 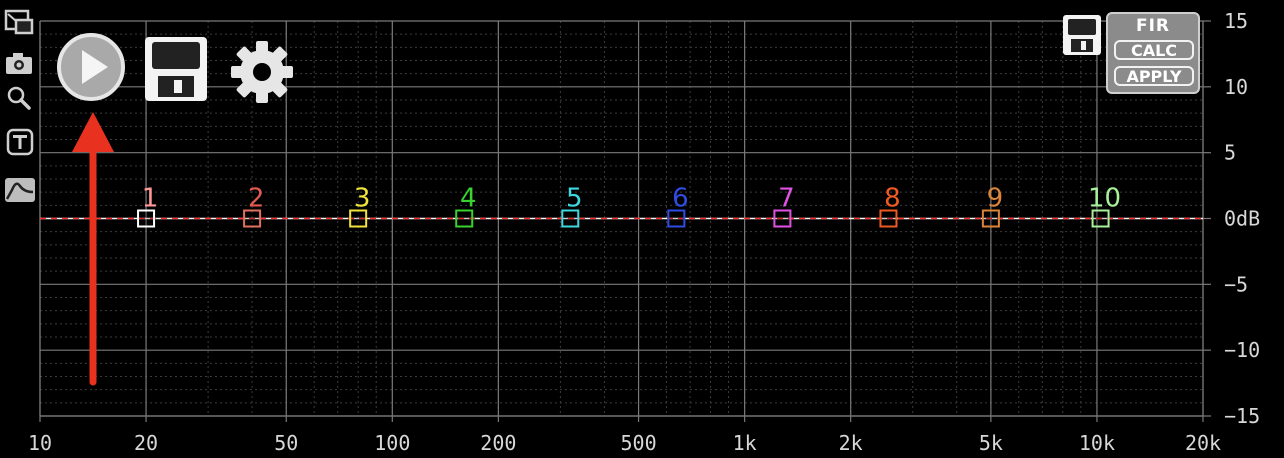 What do you see at coordinates (468, 199) in the screenshot?
I see `eq-band-label: 4` at bounding box center [468, 199].